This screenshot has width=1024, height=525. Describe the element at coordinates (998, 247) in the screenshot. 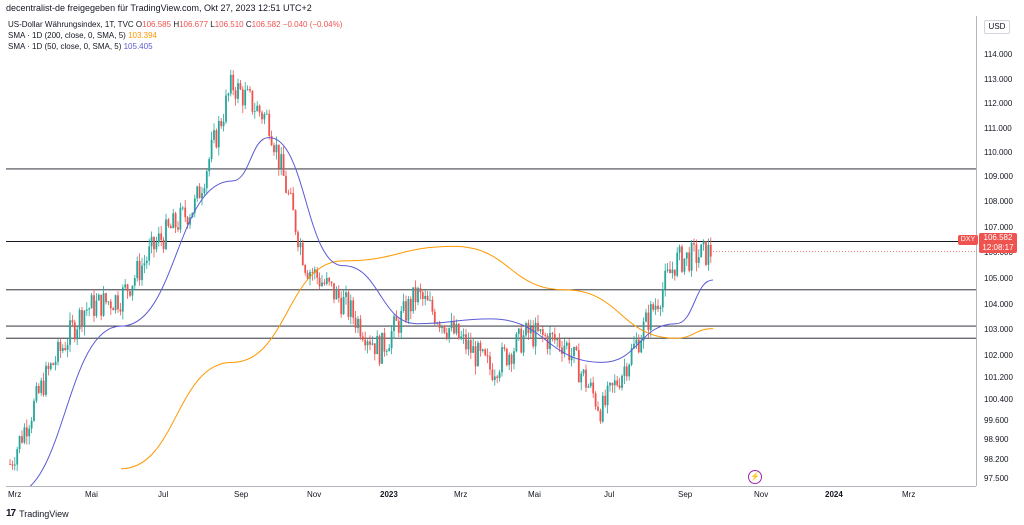

I see `bar-countdown: 12:08:17` at that location.